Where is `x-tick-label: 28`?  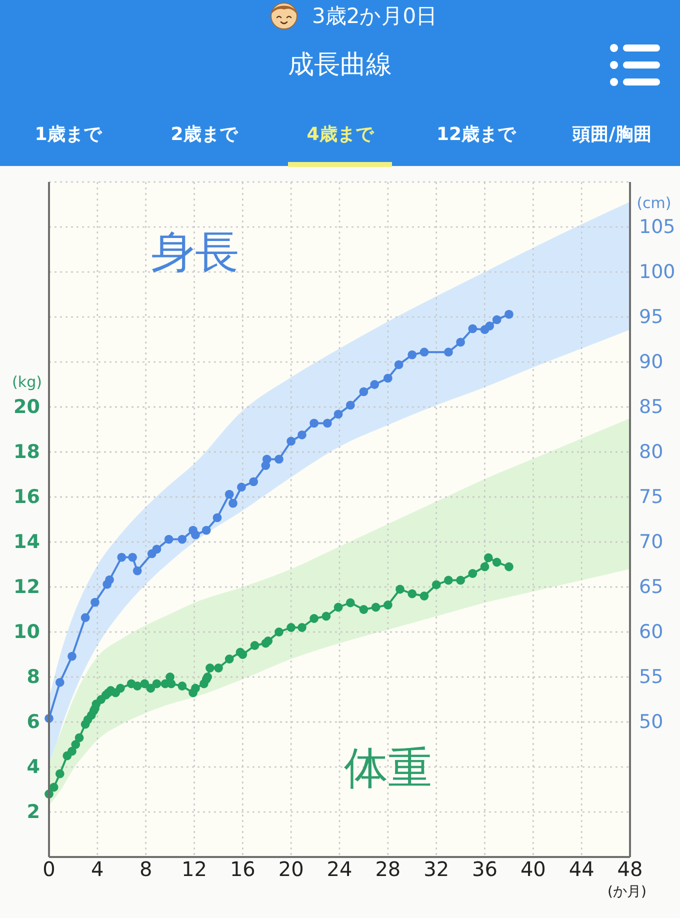 x-tick-label: 28 is located at coordinates (388, 869).